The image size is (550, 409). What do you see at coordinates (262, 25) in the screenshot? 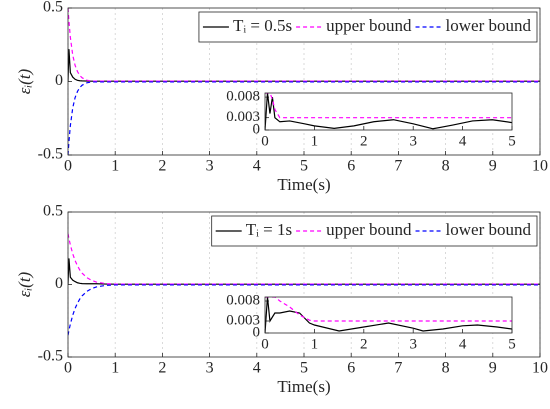
I see `legend-label: Tᵢ = 0.5s` at bounding box center [262, 25].